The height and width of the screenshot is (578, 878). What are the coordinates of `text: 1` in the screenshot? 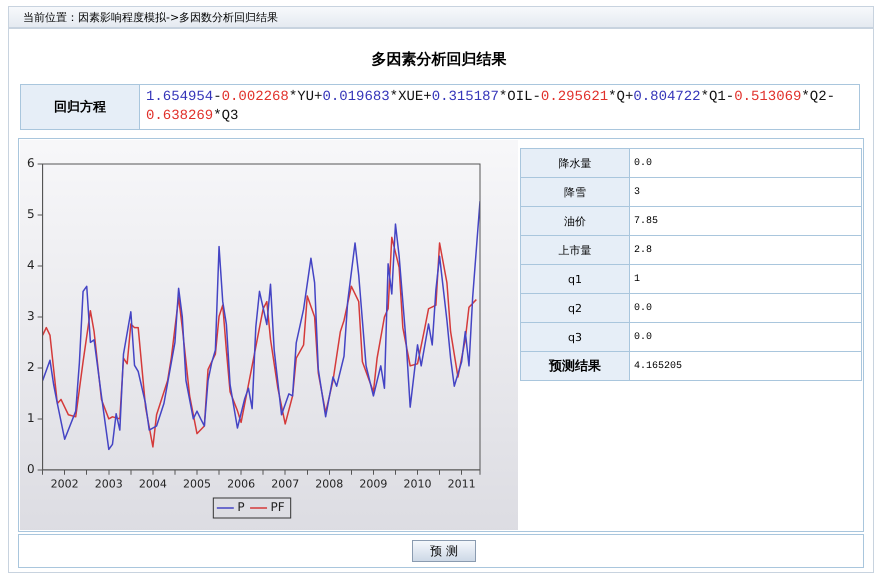 It's located at (637, 279).